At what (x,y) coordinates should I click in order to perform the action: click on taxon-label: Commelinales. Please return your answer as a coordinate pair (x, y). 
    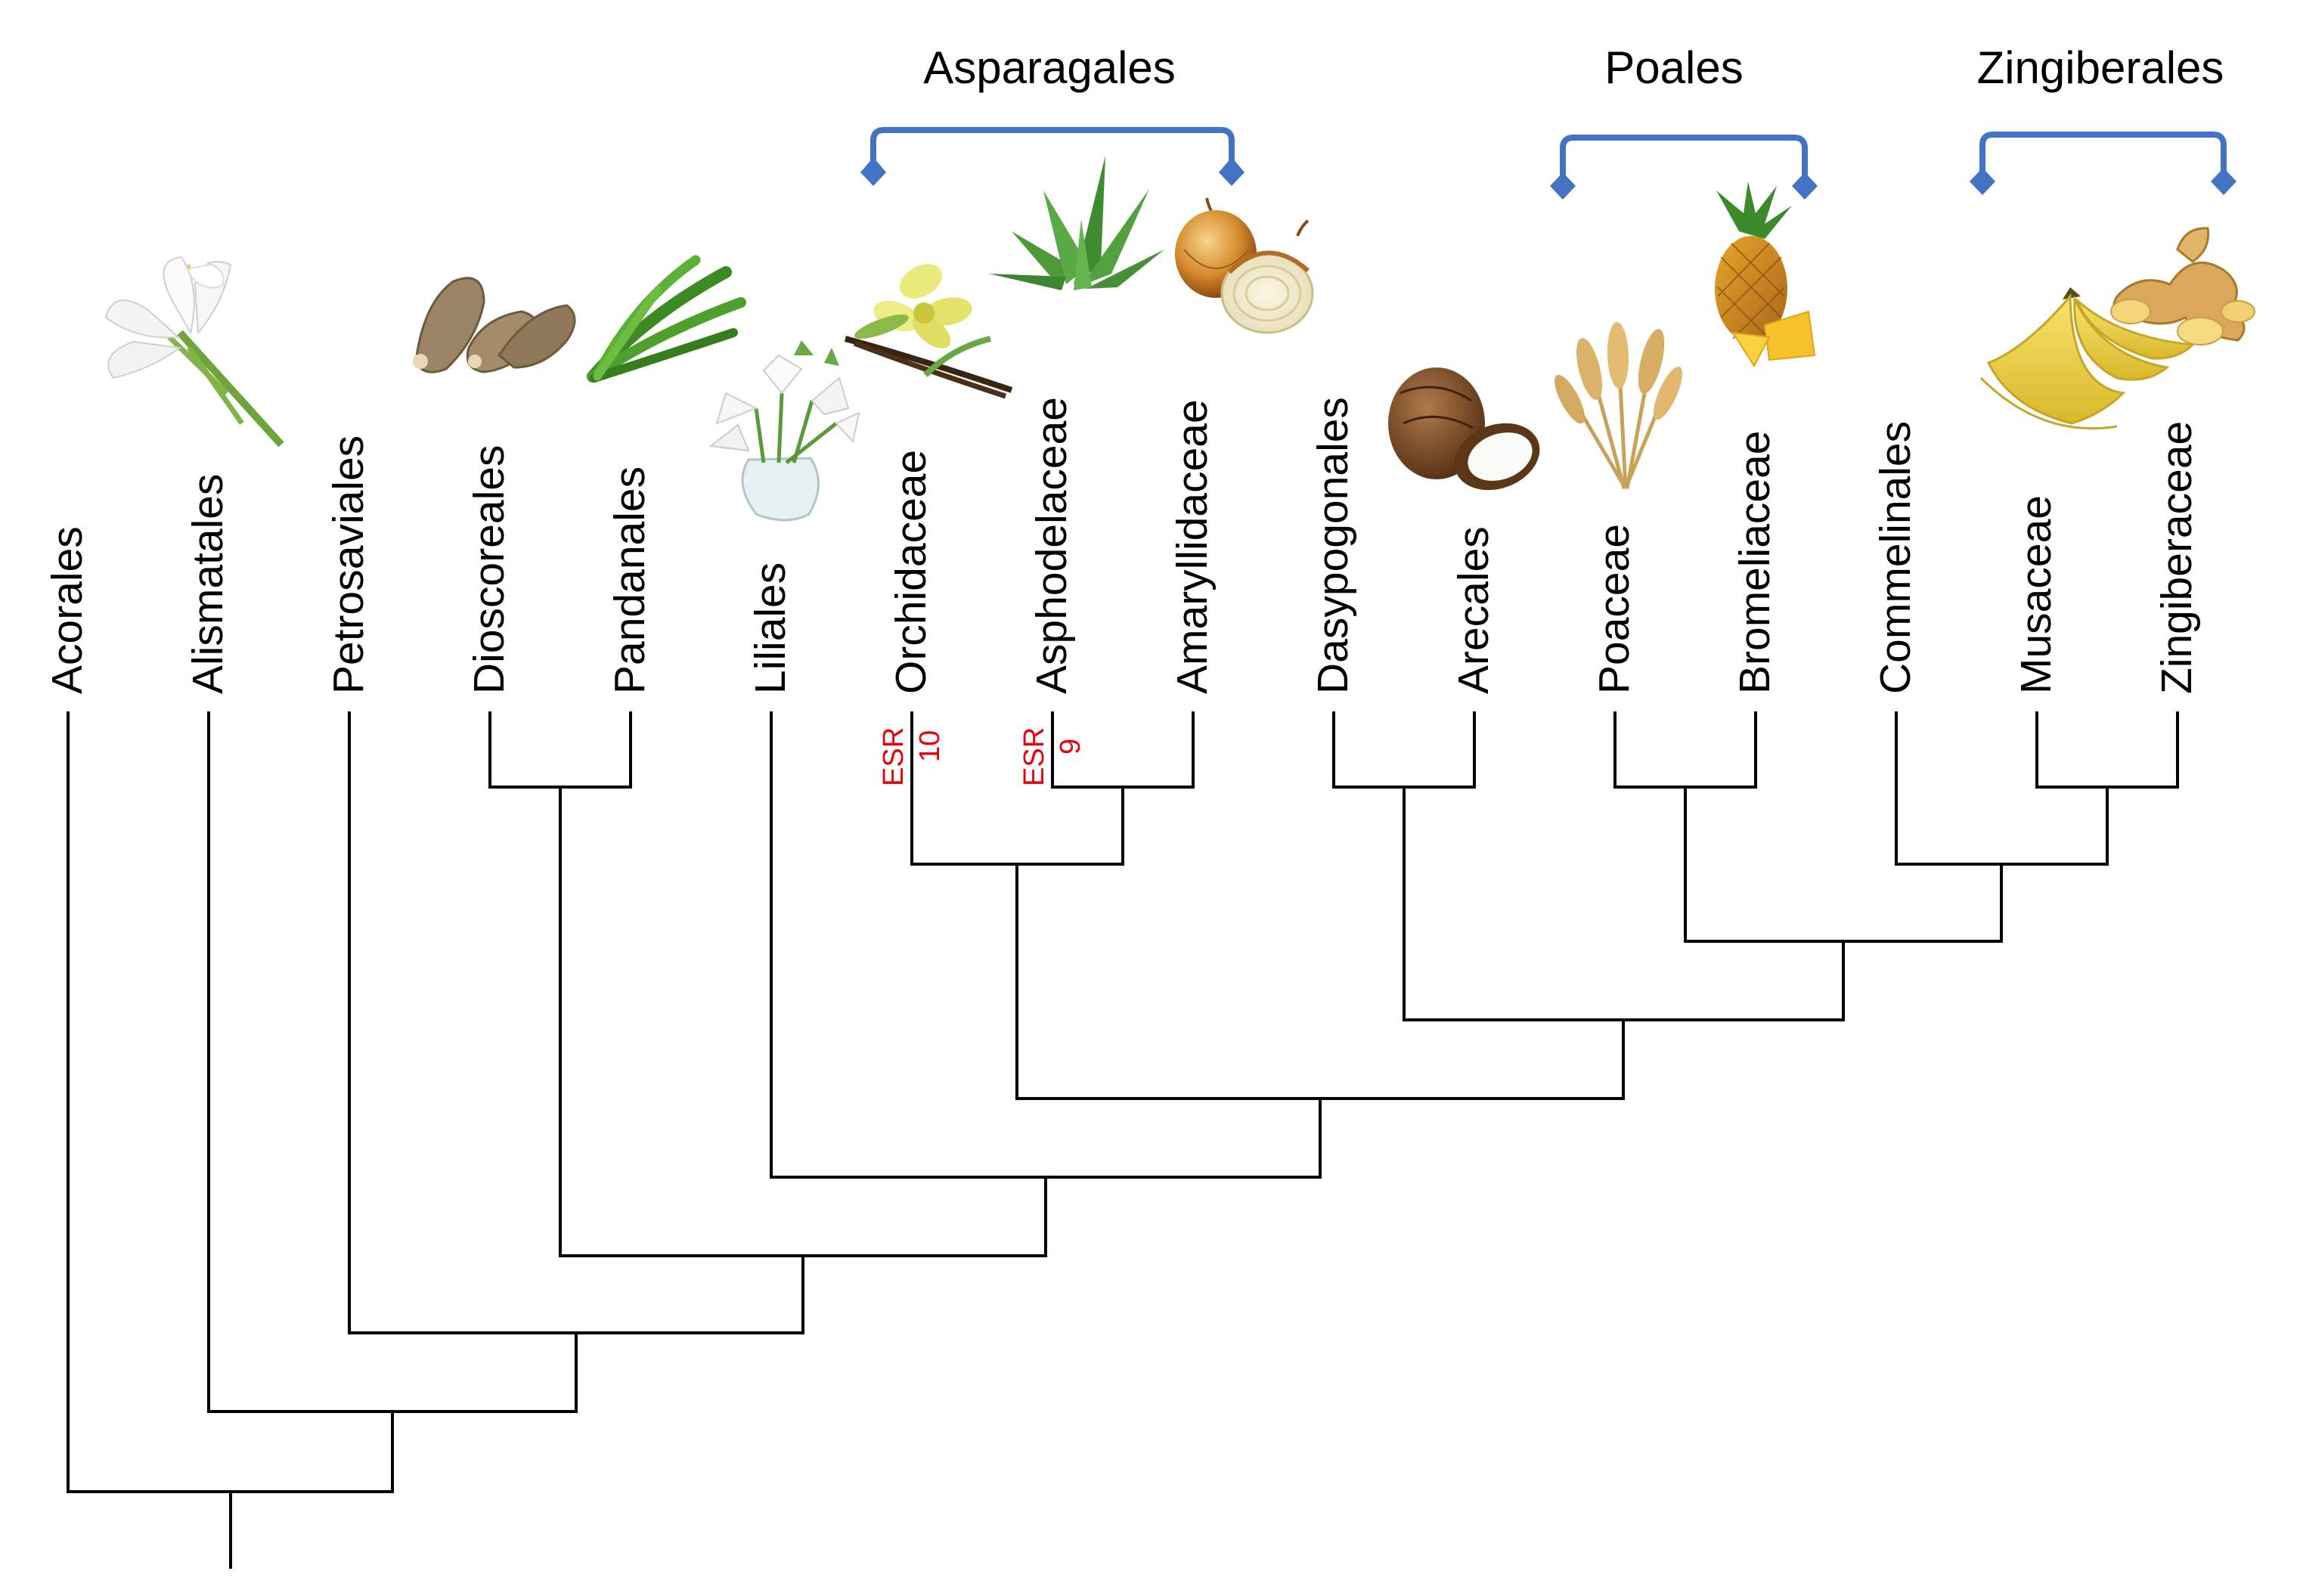
    Looking at the image, I should click on (1895, 557).